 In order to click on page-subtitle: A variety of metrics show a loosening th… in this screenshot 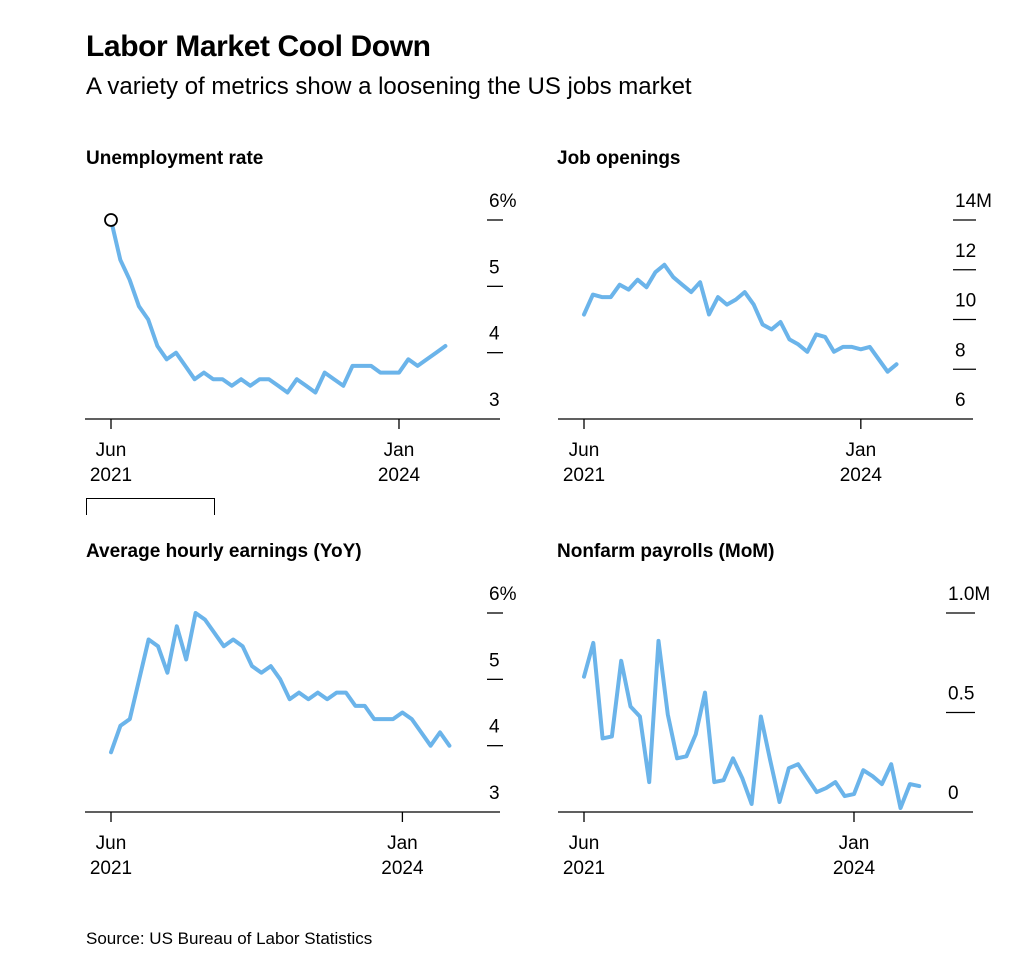, I will do `click(389, 86)`.